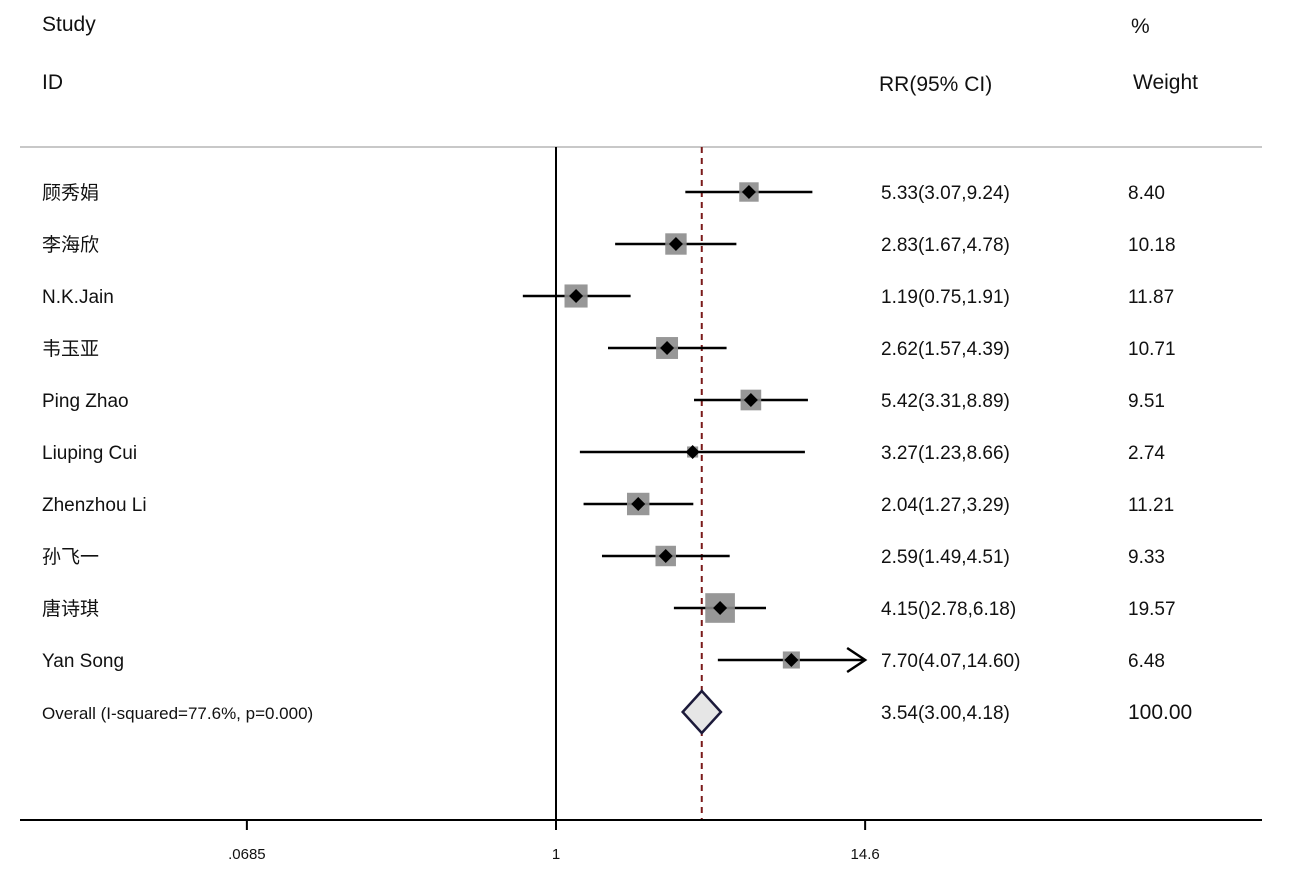 Image resolution: width=1299 pixels, height=872 pixels. Describe the element at coordinates (945, 401) in the screenshot. I see `ci-value: 5.42(3.31,8.89)` at that location.